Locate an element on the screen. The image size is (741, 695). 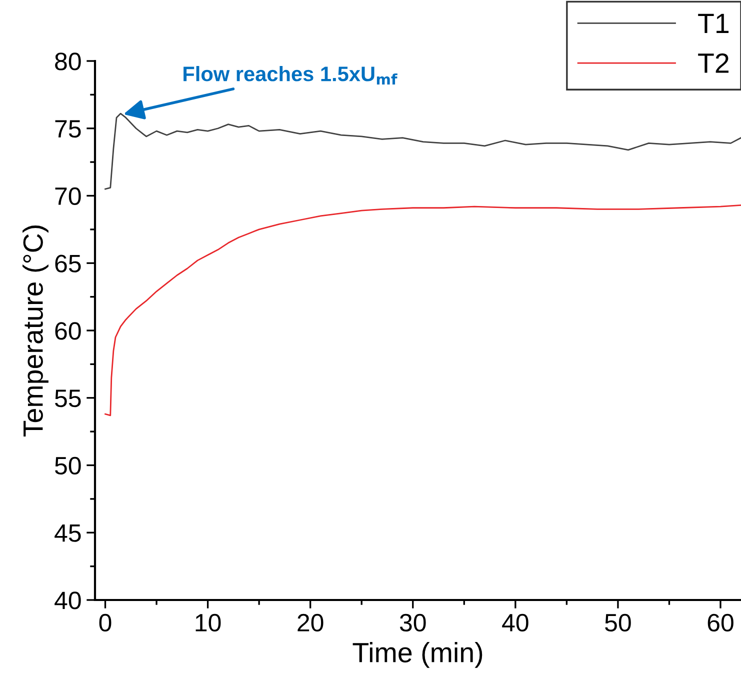
legend-label: T1 is located at coordinates (713, 23).